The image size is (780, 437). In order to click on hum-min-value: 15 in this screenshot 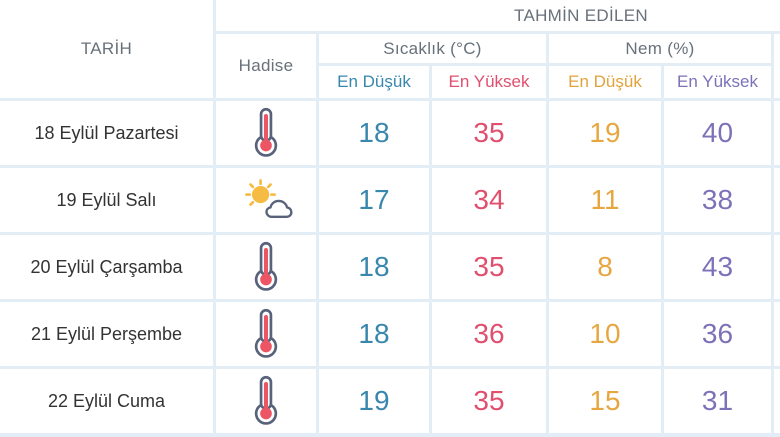, I will do `click(605, 400)`.